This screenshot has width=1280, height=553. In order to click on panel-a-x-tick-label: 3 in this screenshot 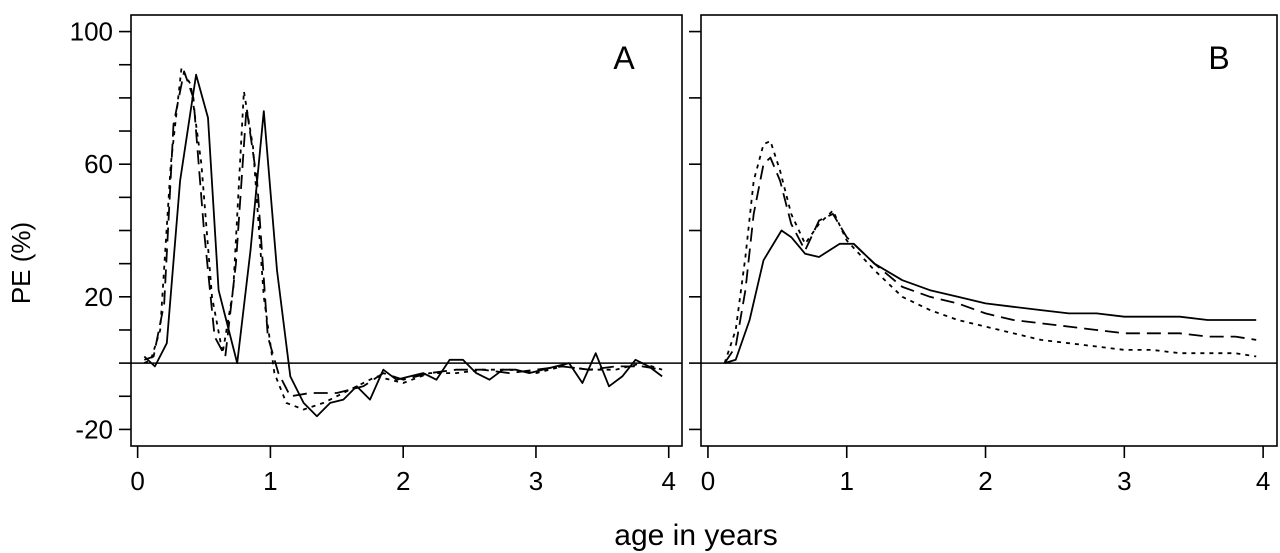, I will do `click(536, 481)`.